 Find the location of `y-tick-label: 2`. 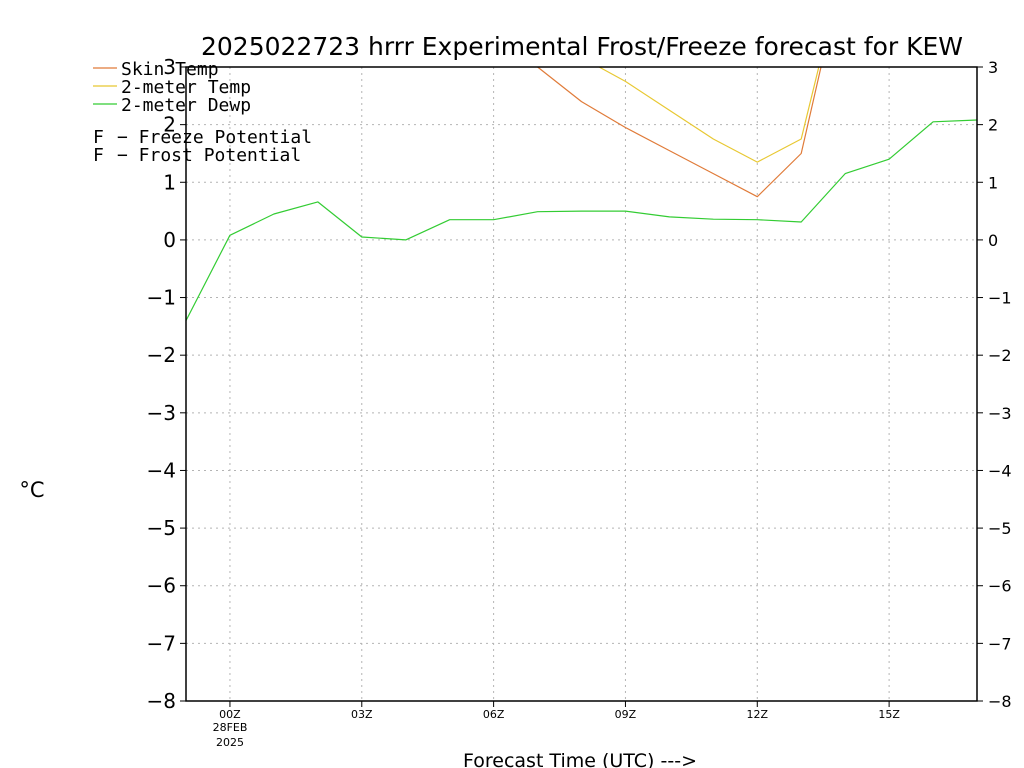

y-tick-label: 2 is located at coordinates (169, 125).